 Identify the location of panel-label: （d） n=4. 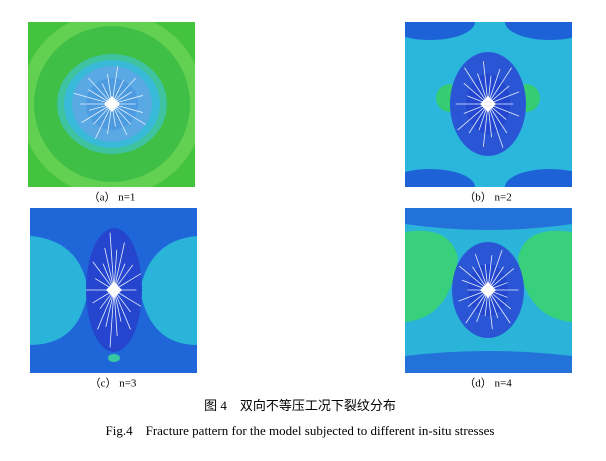
(488, 383).